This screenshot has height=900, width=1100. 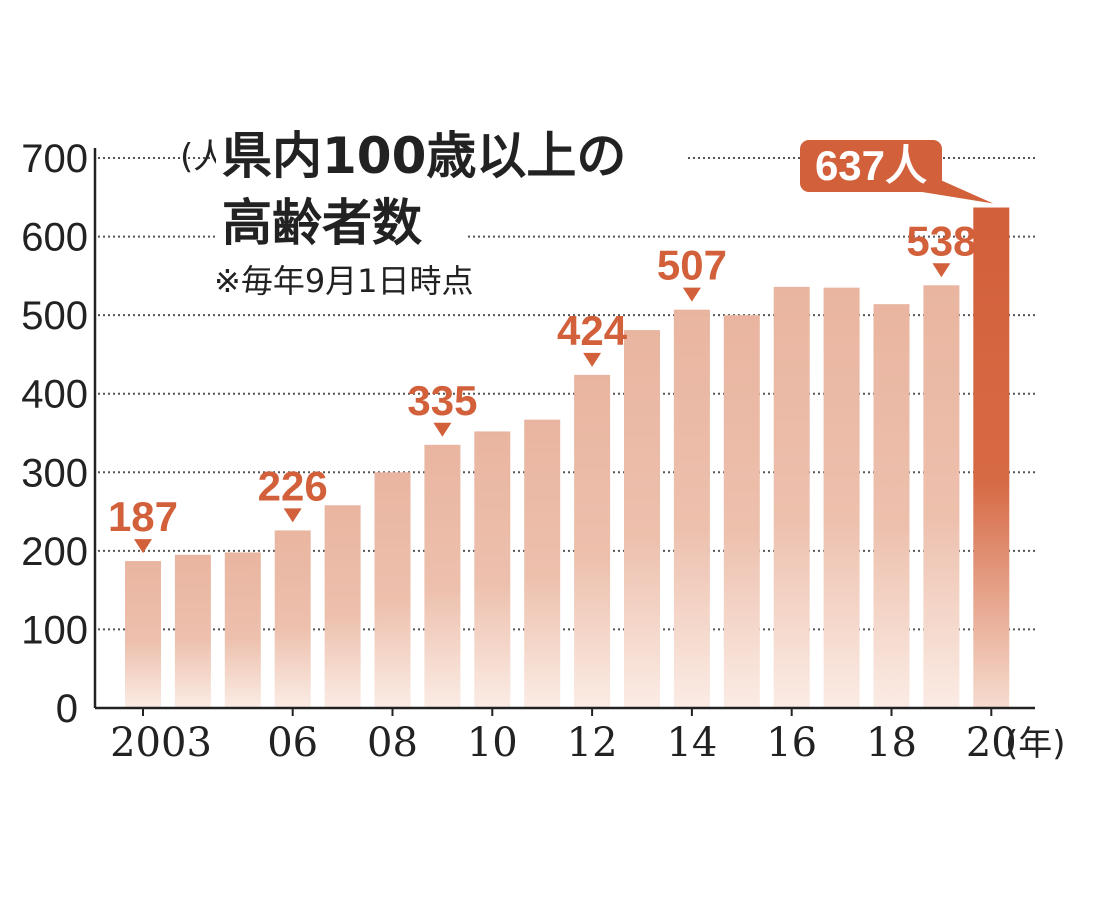 I want to click on x-axis-unit: (年), so click(x=1035, y=744).